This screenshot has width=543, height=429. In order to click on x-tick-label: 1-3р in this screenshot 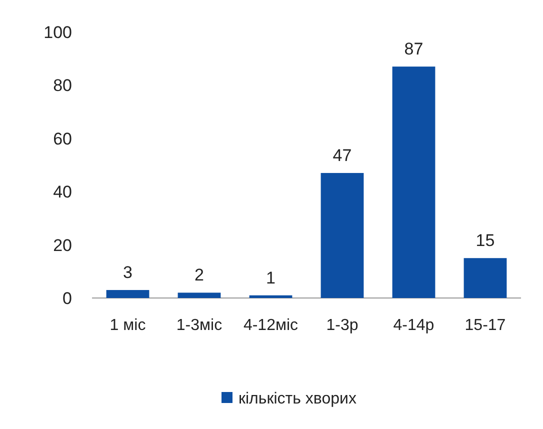, I will do `click(342, 325)`.